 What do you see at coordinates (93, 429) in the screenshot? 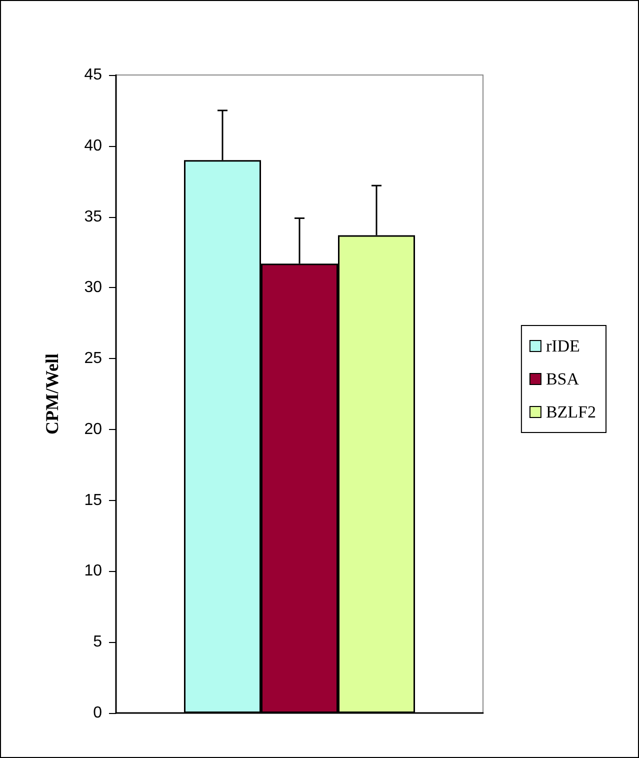
I see `y-tick-label: 20` at bounding box center [93, 429].